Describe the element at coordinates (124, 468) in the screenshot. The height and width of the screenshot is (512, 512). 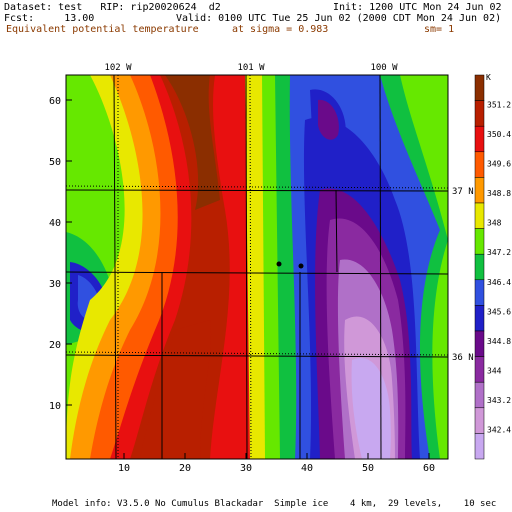
I see `x-tick-label: 10` at that location.